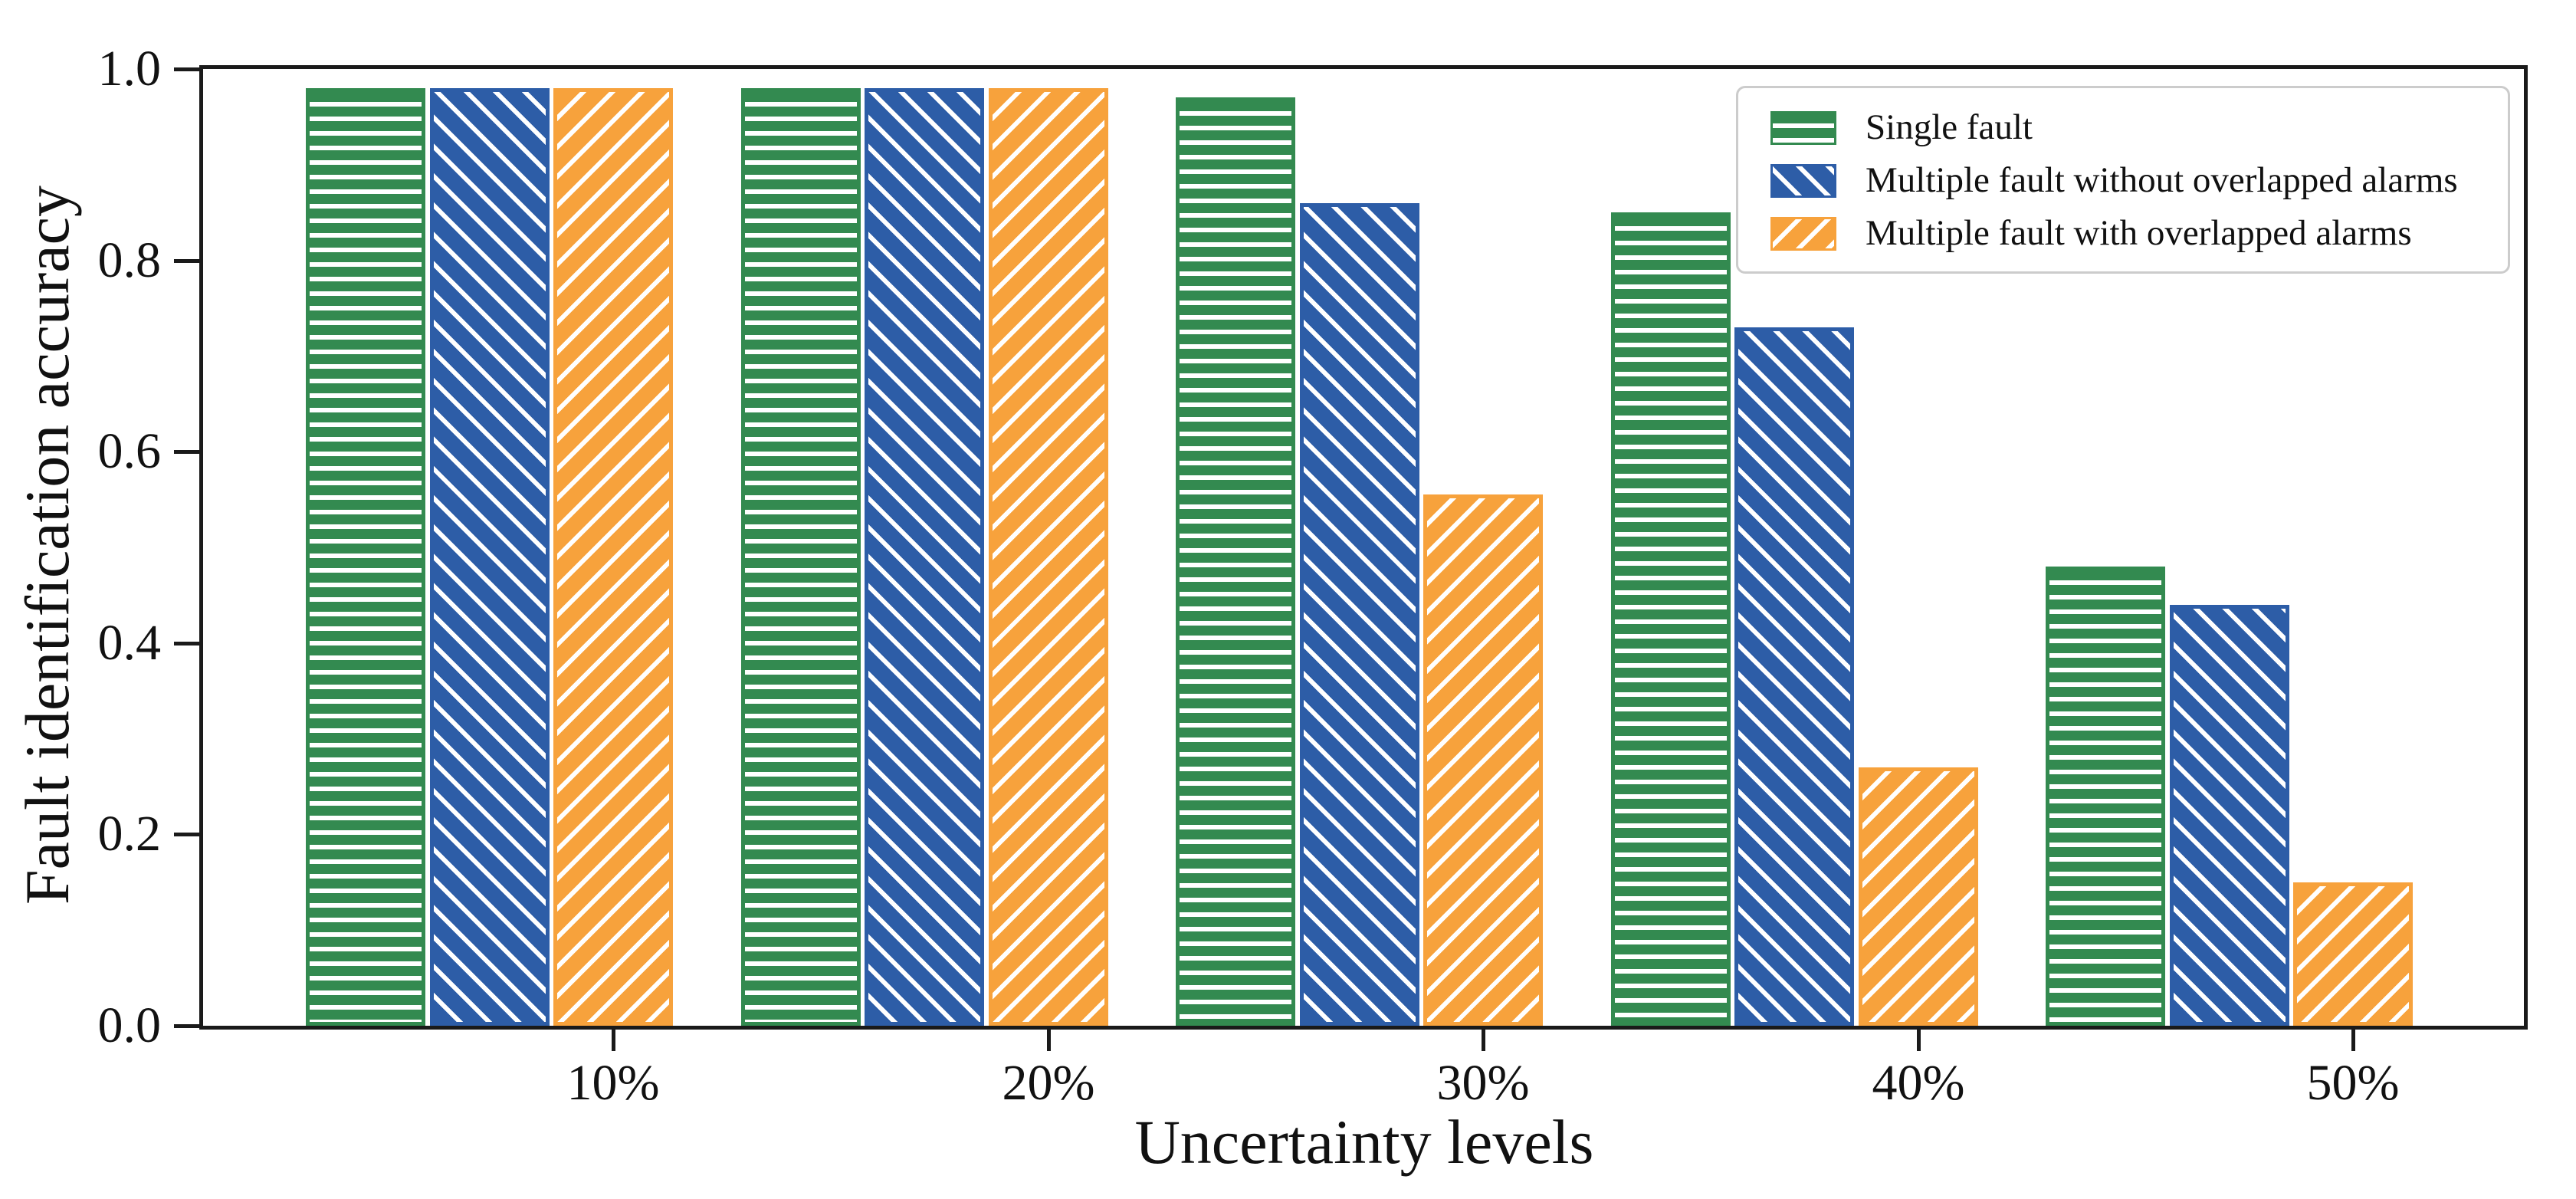 The image size is (2576, 1199). Describe the element at coordinates (613, 557) in the screenshot. I see `bar-multiple-fault-with-overlapped-alarms-10pct` at that location.